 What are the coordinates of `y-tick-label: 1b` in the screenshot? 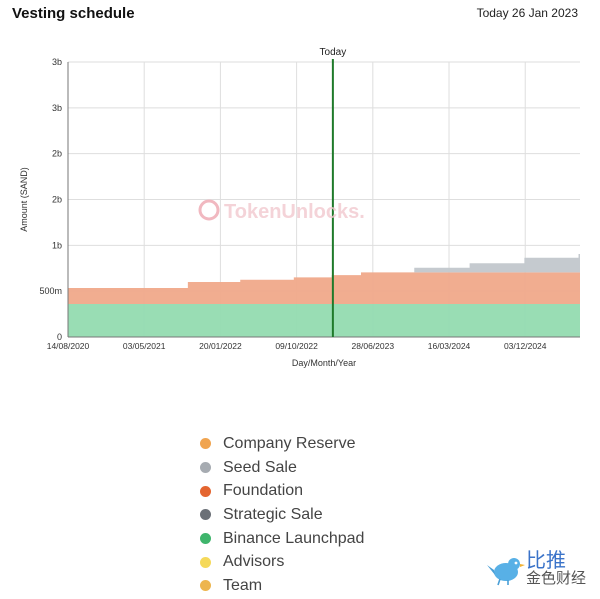 It's located at (57, 245).